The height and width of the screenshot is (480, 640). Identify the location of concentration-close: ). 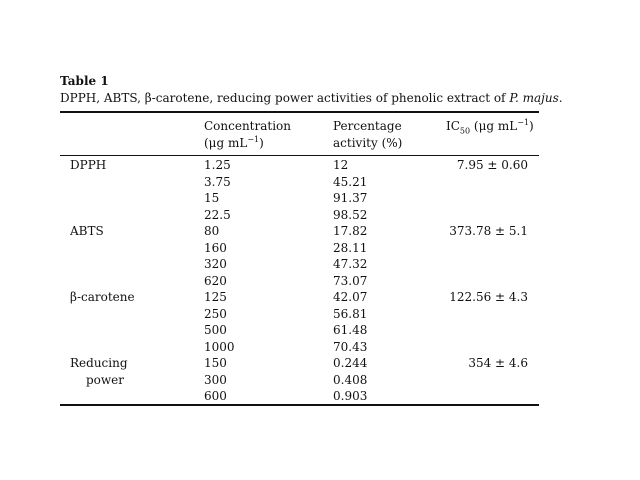
(261, 143).